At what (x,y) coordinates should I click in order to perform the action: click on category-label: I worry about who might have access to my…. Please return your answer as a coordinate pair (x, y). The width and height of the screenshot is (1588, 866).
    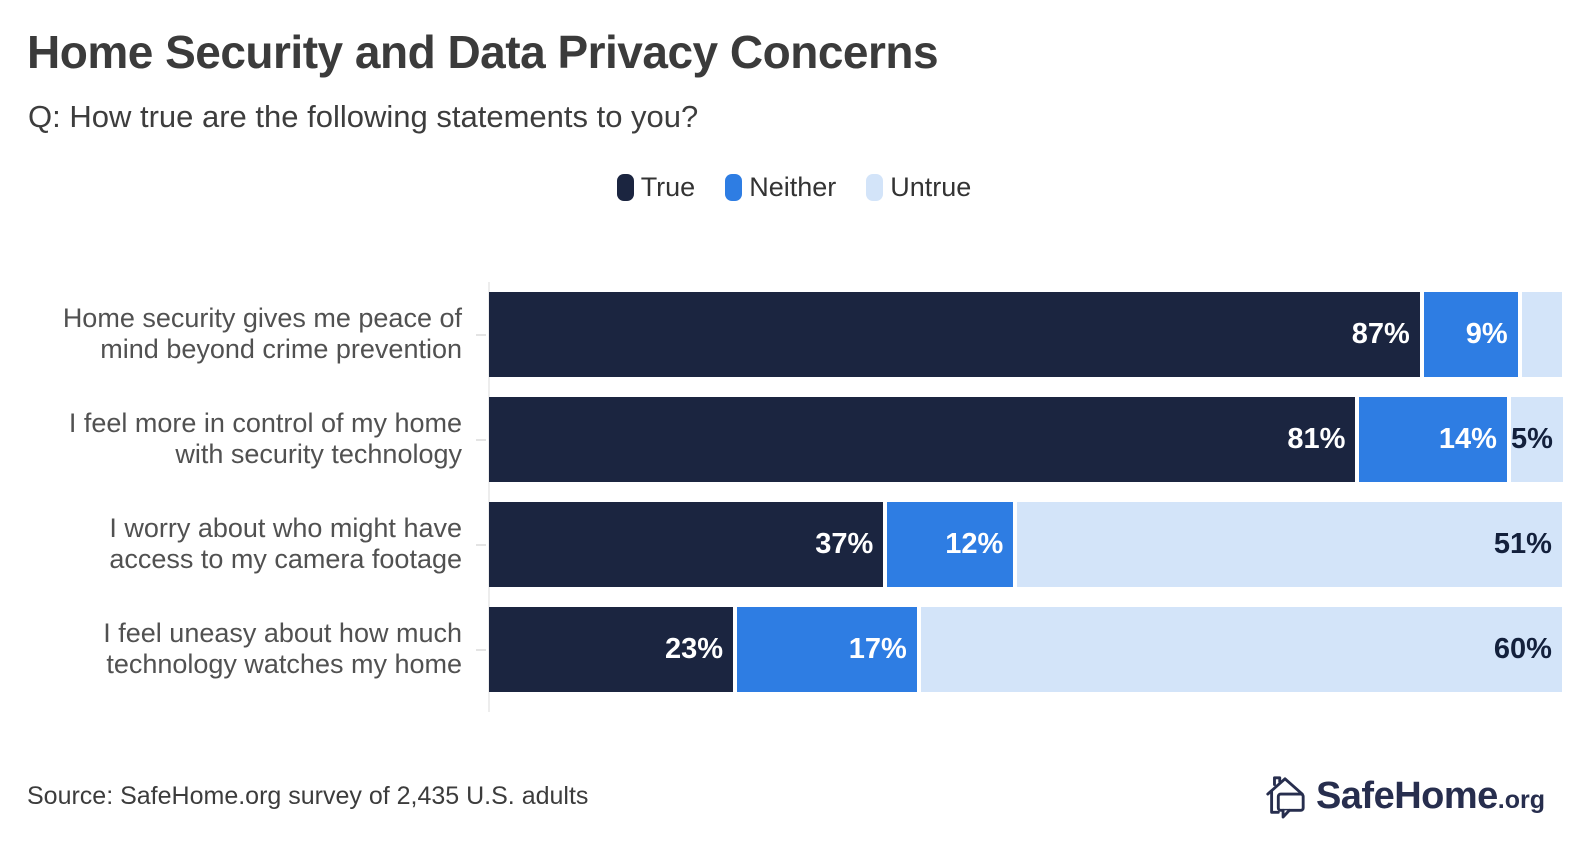
    Looking at the image, I should click on (244, 544).